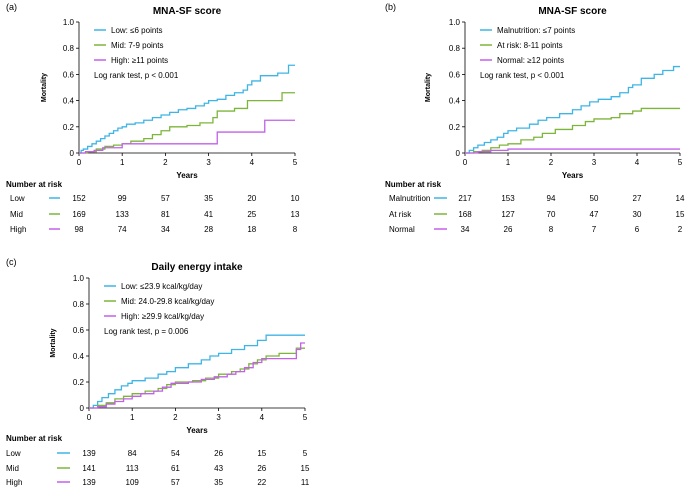 This screenshot has width=685, height=490. Describe the element at coordinates (175, 453) in the screenshot. I see `risk-value: 54` at that location.